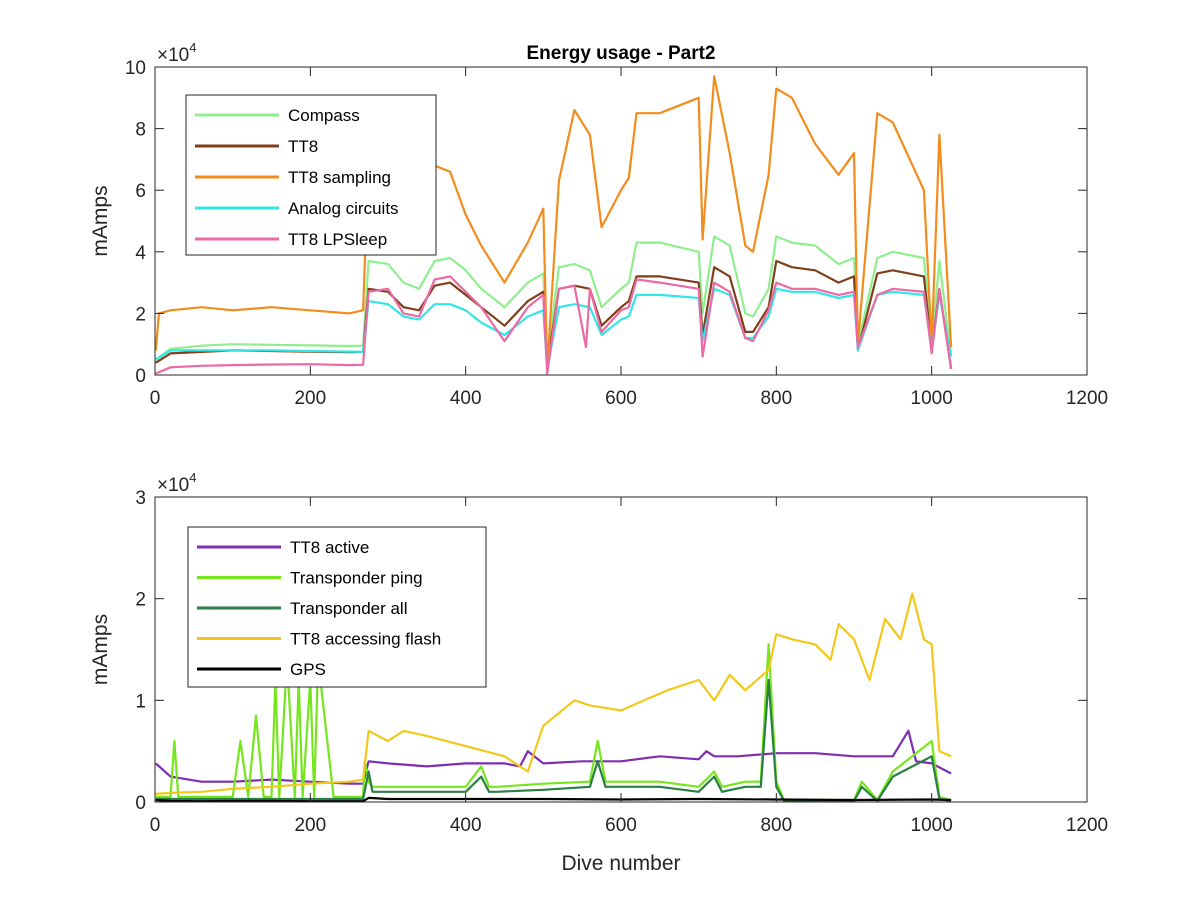  What do you see at coordinates (620, 863) in the screenshot?
I see `x-axis-label: Dive number` at bounding box center [620, 863].